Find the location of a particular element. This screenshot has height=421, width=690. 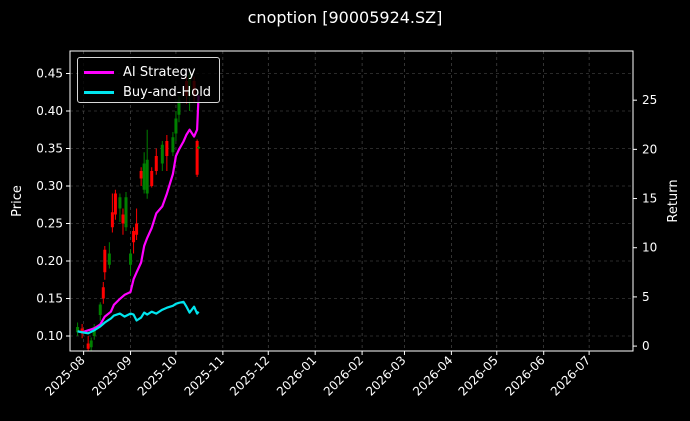

y-tick-label-right: 20 is located at coordinates (649, 149).